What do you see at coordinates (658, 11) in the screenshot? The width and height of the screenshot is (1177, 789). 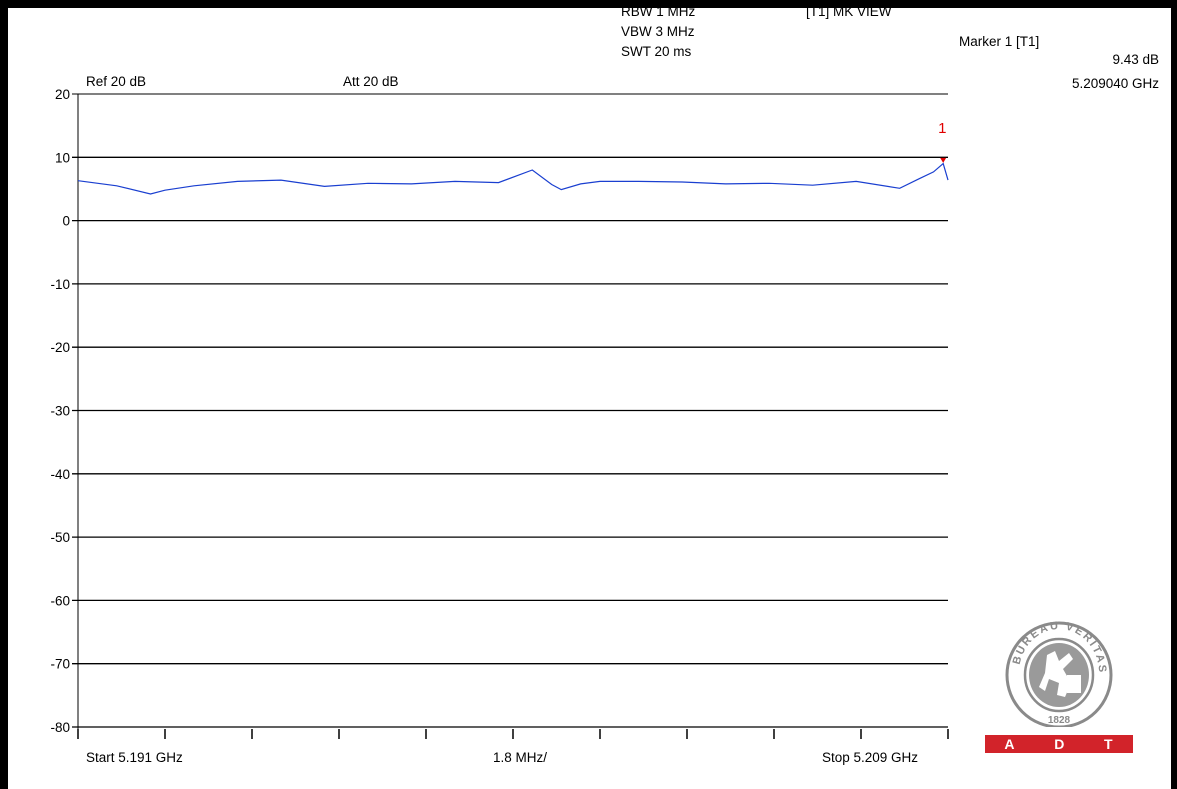 I see `rbw-label: RBW 1 MHz` at bounding box center [658, 11].